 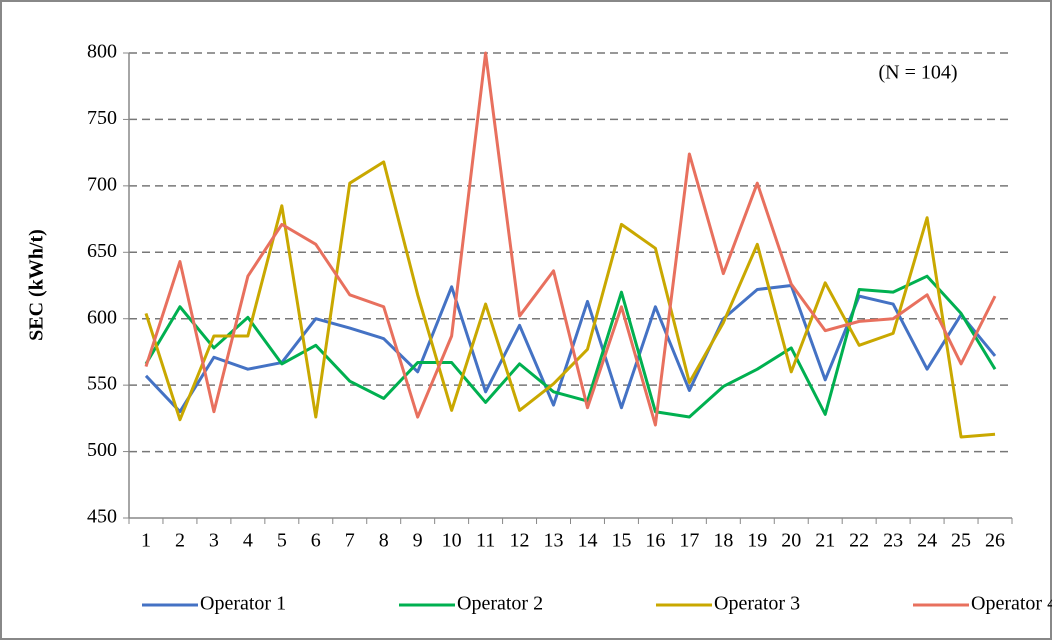 I want to click on x-tick-label: 13, so click(x=554, y=541).